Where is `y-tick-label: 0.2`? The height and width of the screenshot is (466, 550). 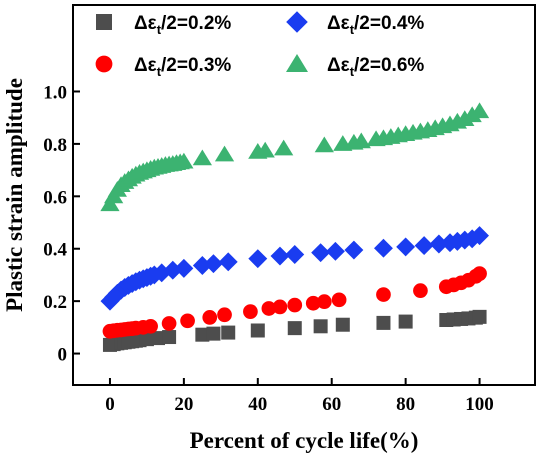
y-tick-label: 0.2 is located at coordinates (55, 302).